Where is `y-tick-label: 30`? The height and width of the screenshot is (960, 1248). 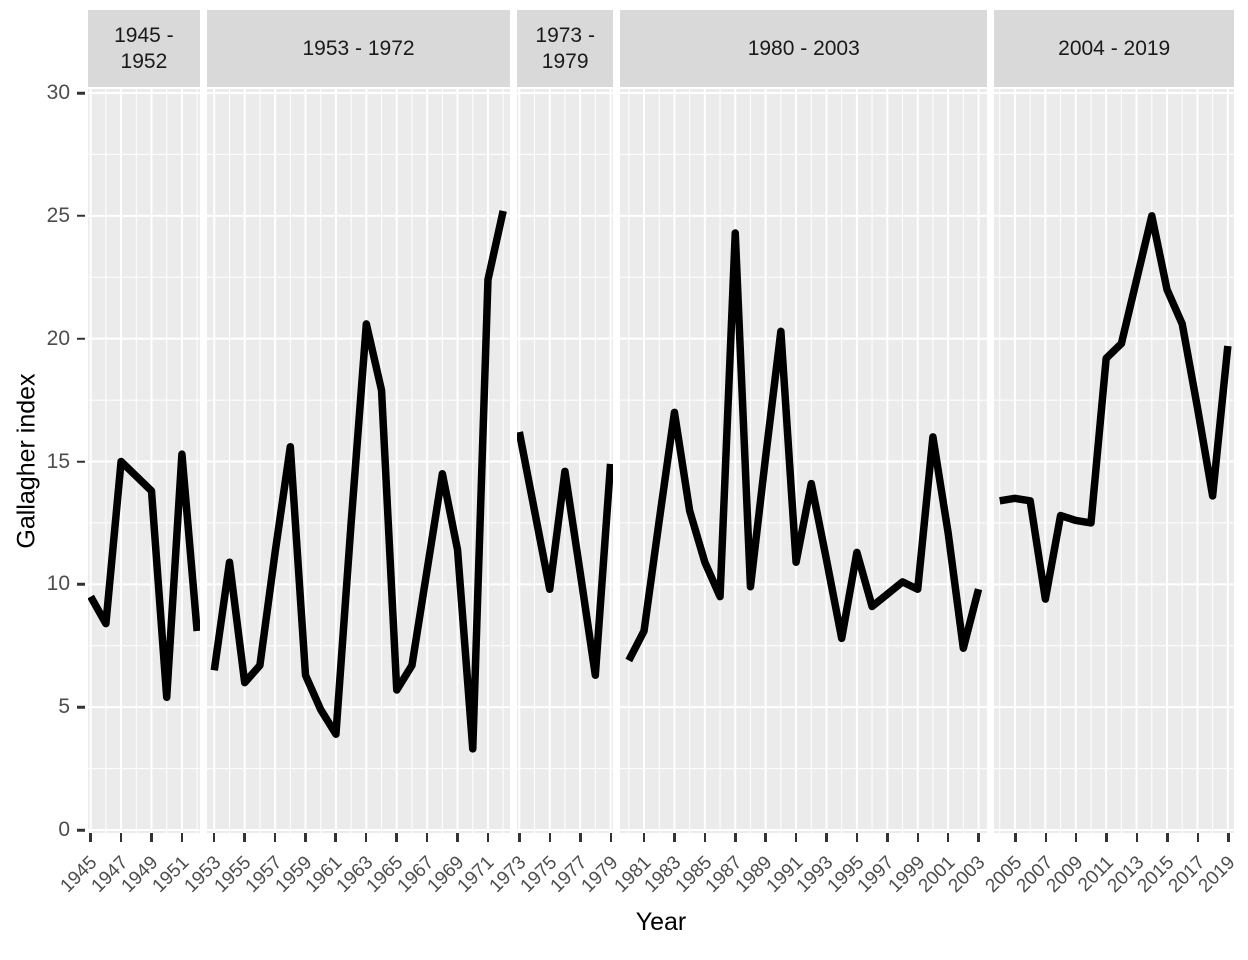 y-tick-label: 30 is located at coordinates (58, 92).